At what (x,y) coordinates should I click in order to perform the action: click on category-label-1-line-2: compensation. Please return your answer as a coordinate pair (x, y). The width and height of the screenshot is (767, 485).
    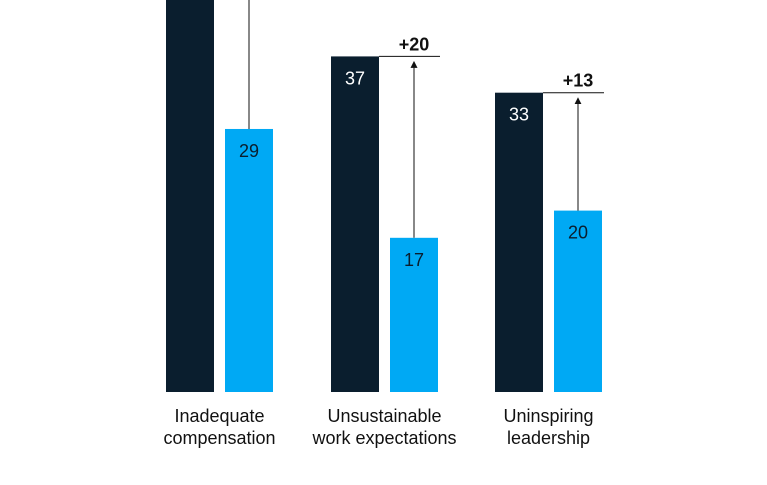
    Looking at the image, I should click on (219, 438).